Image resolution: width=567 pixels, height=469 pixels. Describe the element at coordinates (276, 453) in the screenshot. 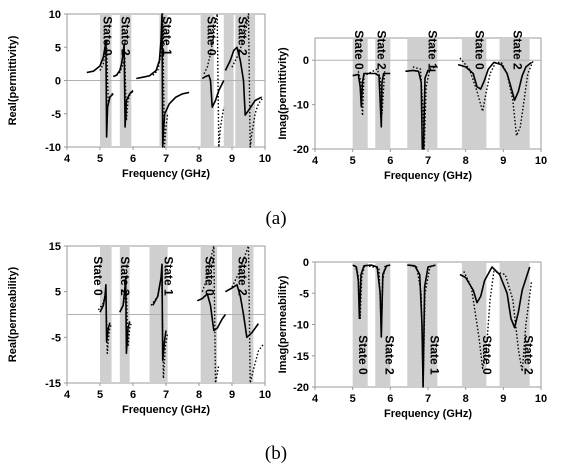

I see `caption-b: (b)` at that location.